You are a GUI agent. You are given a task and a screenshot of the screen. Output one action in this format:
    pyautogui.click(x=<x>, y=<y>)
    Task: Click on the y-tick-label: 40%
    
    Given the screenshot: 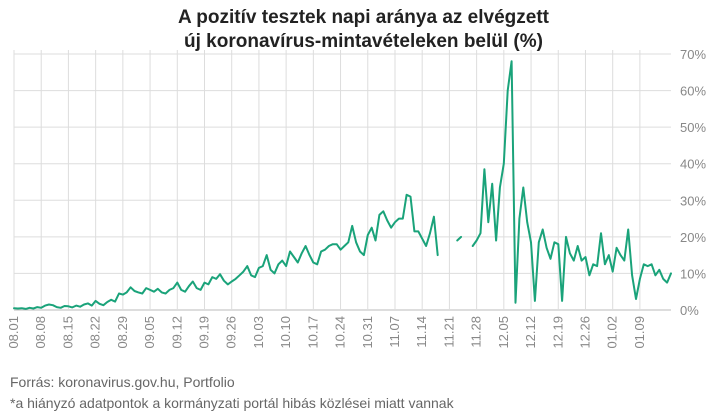 What is the action you would take?
    pyautogui.click(x=693, y=164)
    